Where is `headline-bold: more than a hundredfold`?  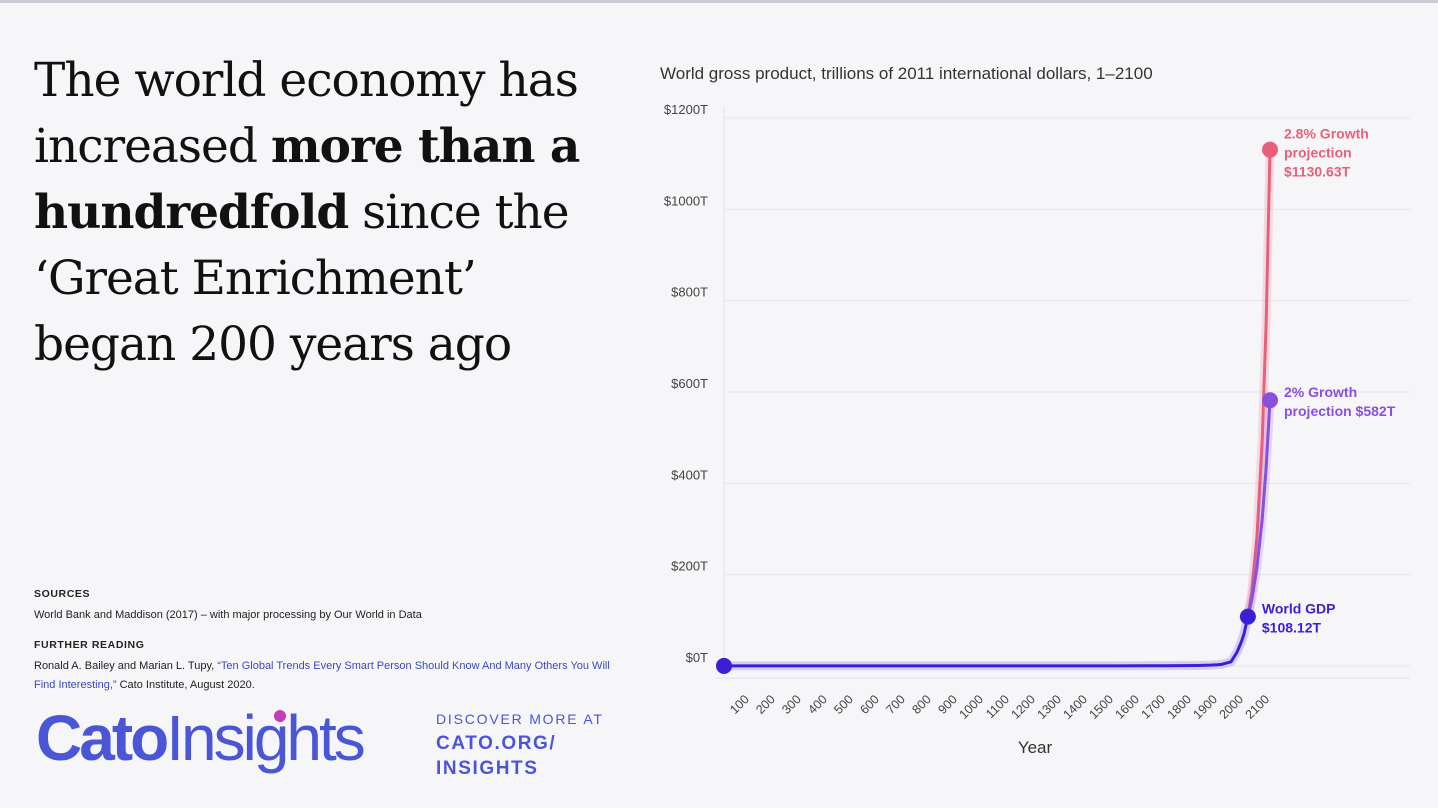
headline-bold: more than a hundredfold is located at coordinates (307, 179).